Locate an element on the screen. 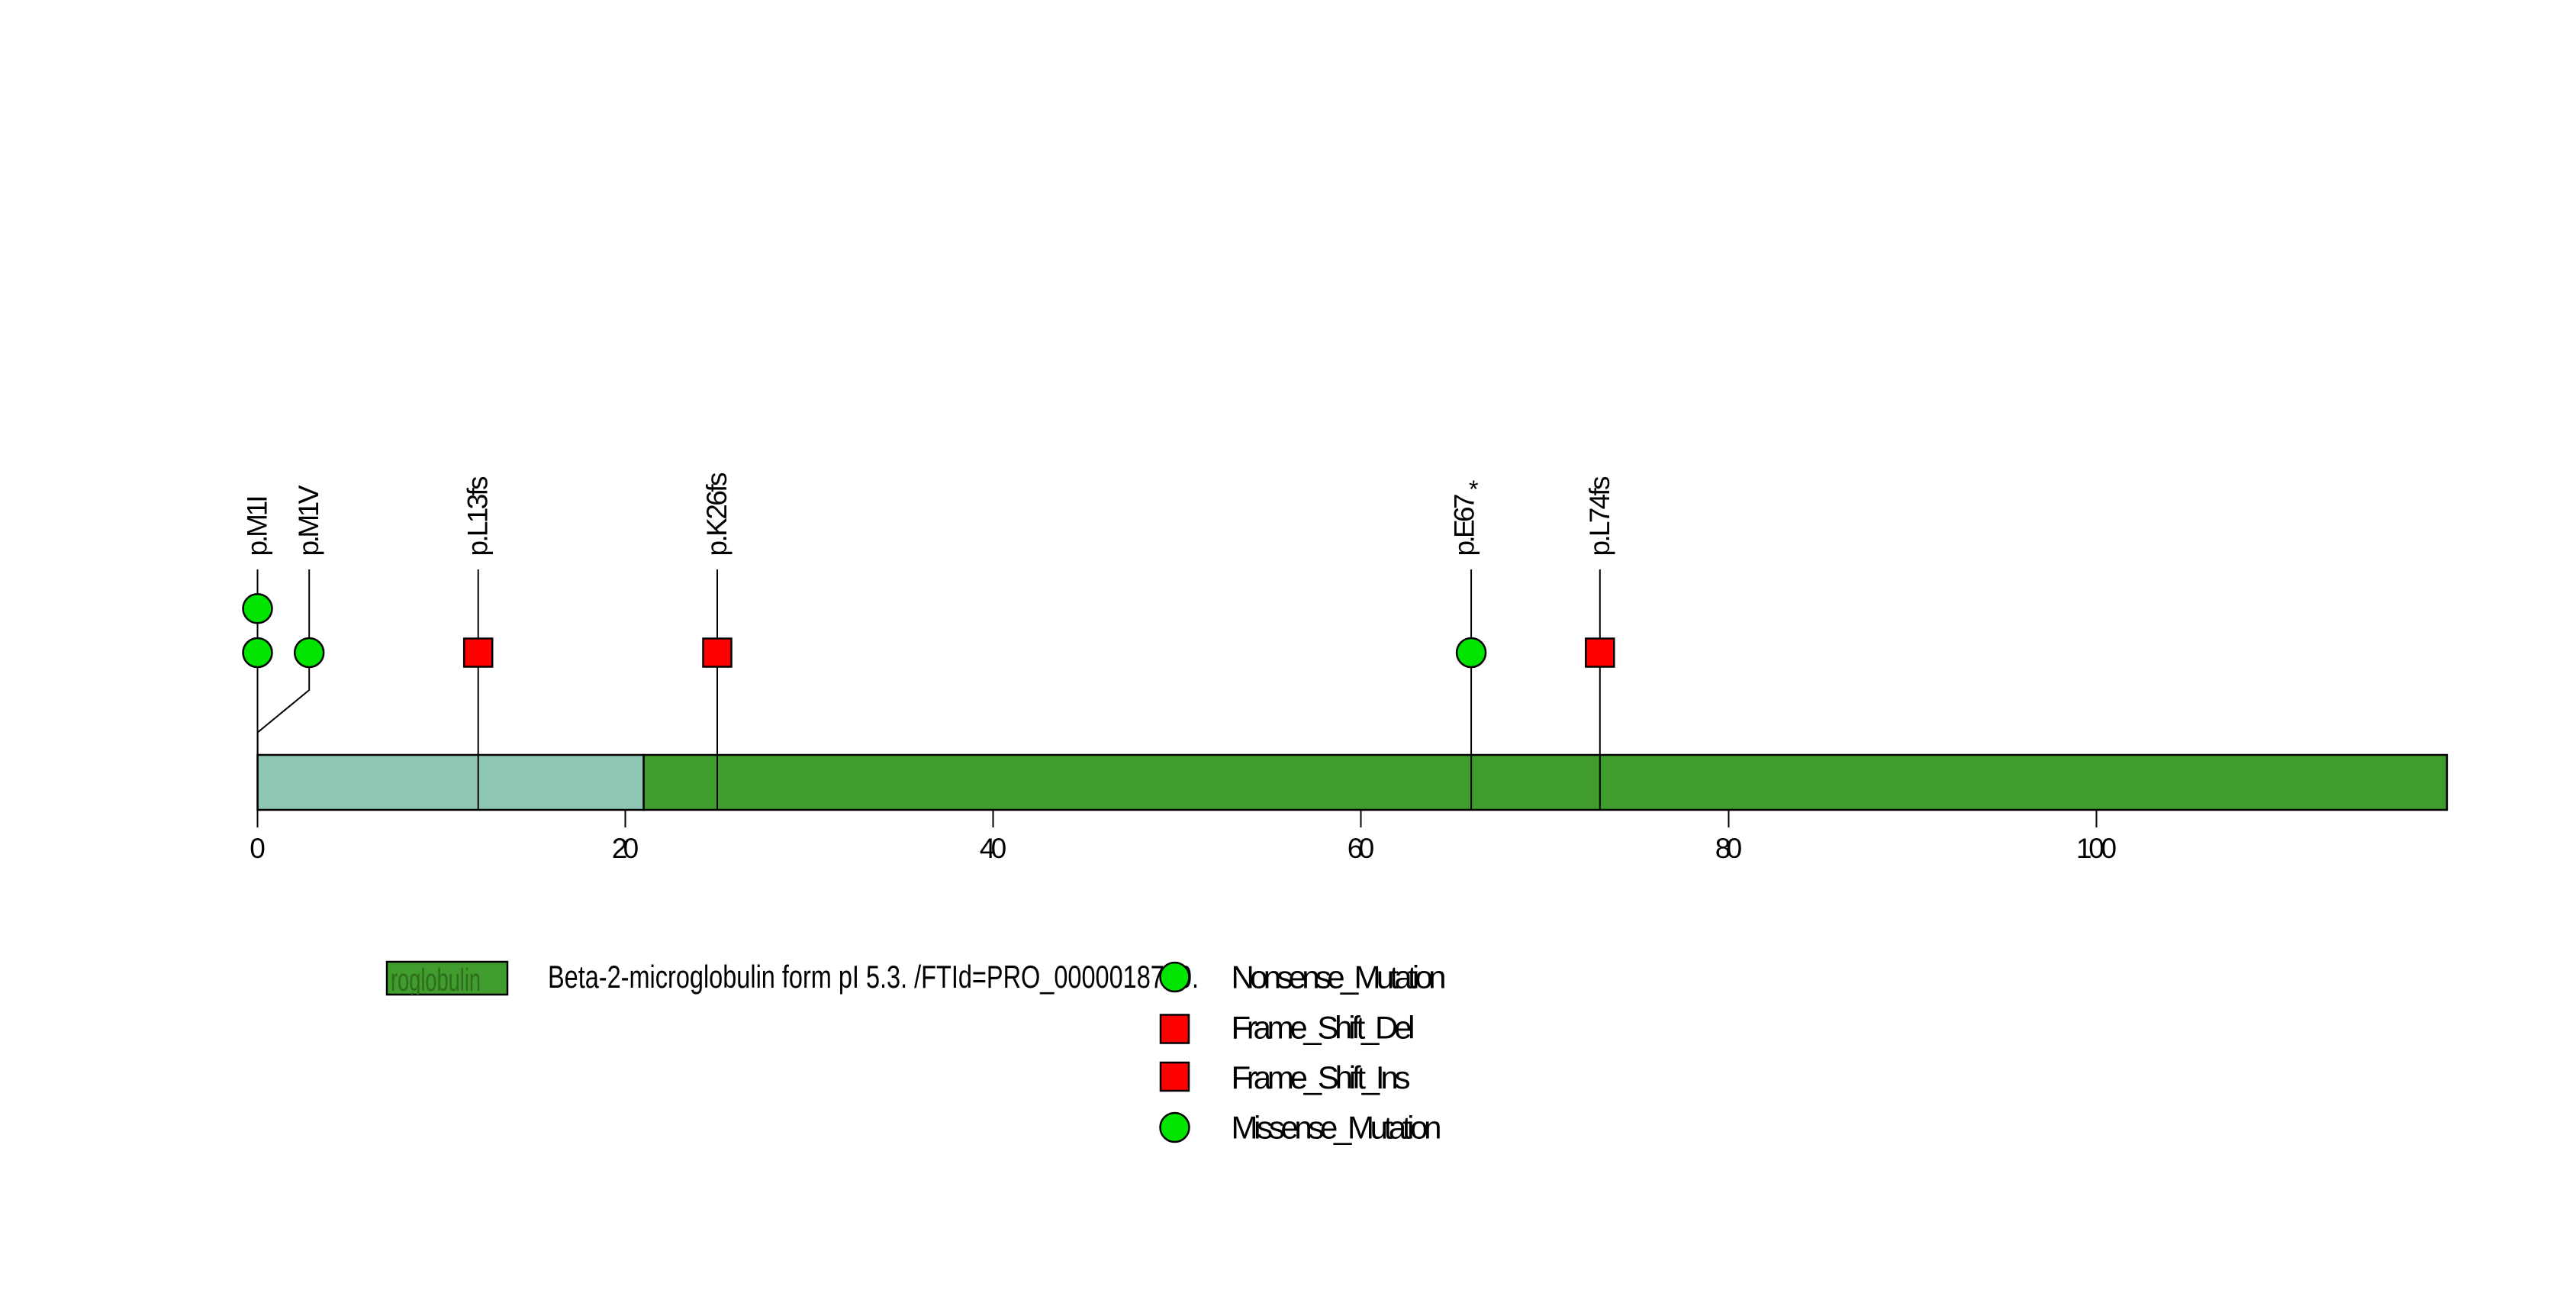  svg-text: p.K26fs is located at coordinates (717, 514).